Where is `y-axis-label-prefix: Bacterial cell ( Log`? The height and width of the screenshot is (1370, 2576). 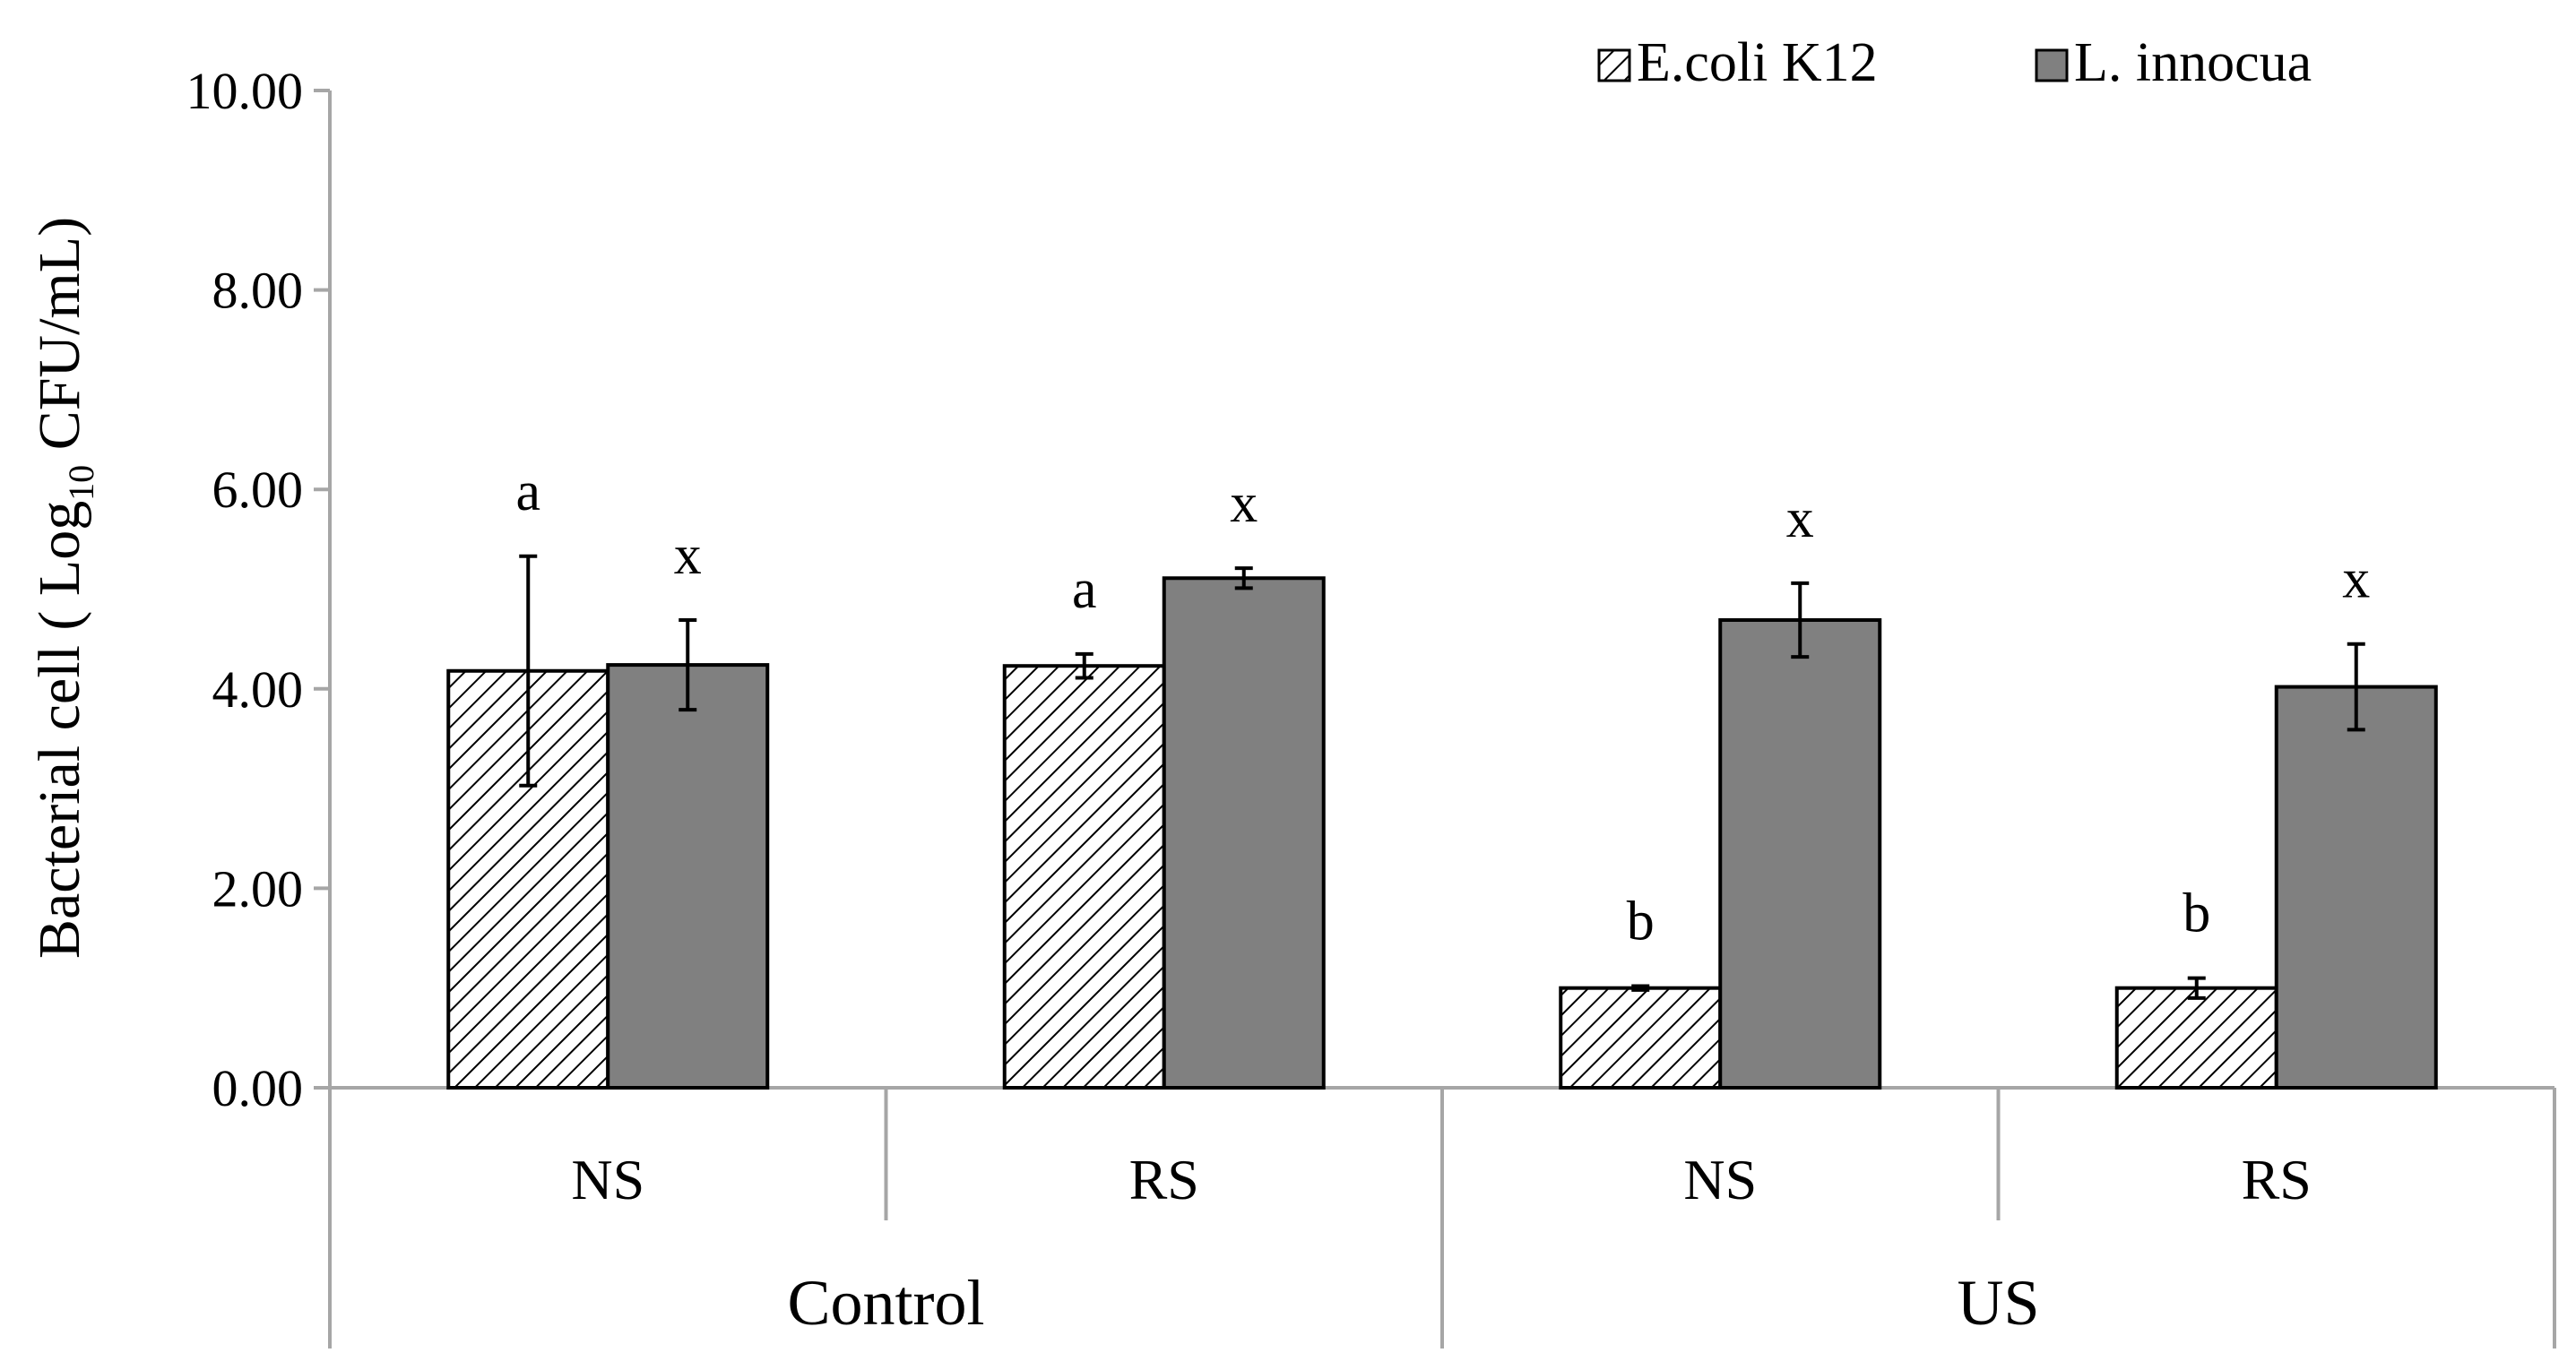 y-axis-label-prefix: Bacterial cell ( Log is located at coordinates (59, 730).